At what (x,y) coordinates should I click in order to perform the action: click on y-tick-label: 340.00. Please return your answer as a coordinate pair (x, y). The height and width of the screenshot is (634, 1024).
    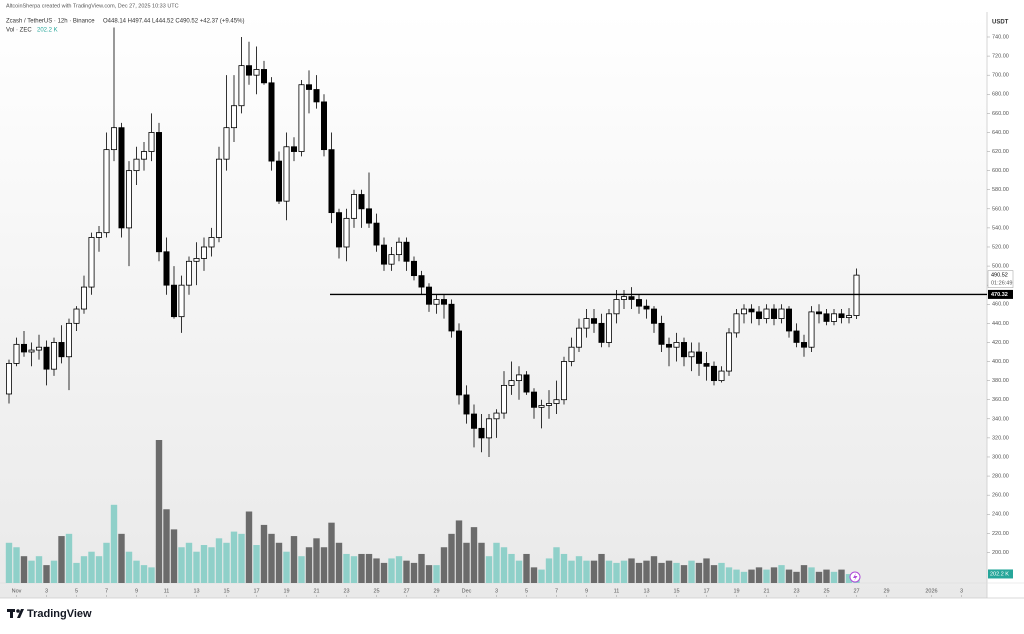
    Looking at the image, I should click on (1000, 419).